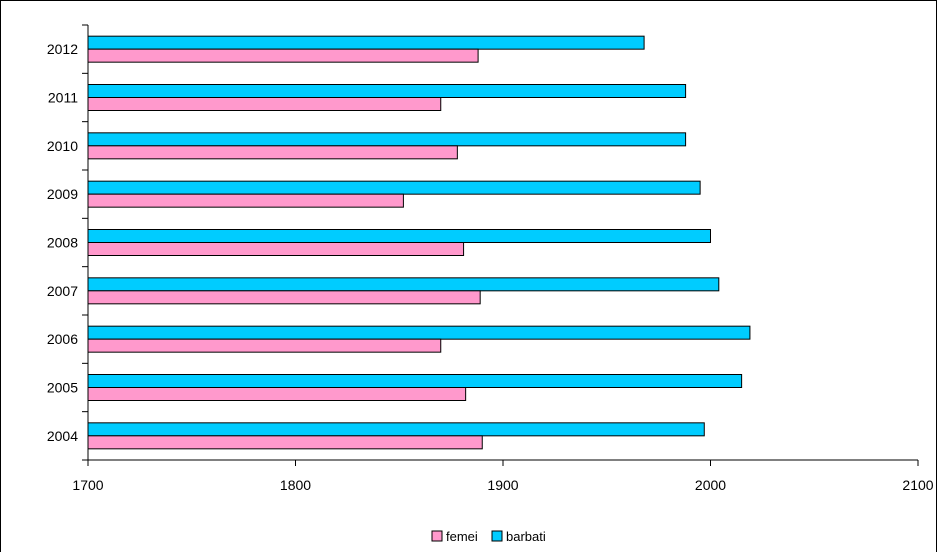 Image resolution: width=937 pixels, height=557 pixels. What do you see at coordinates (264, 345) in the screenshot?
I see `bar-femei-2006` at bounding box center [264, 345].